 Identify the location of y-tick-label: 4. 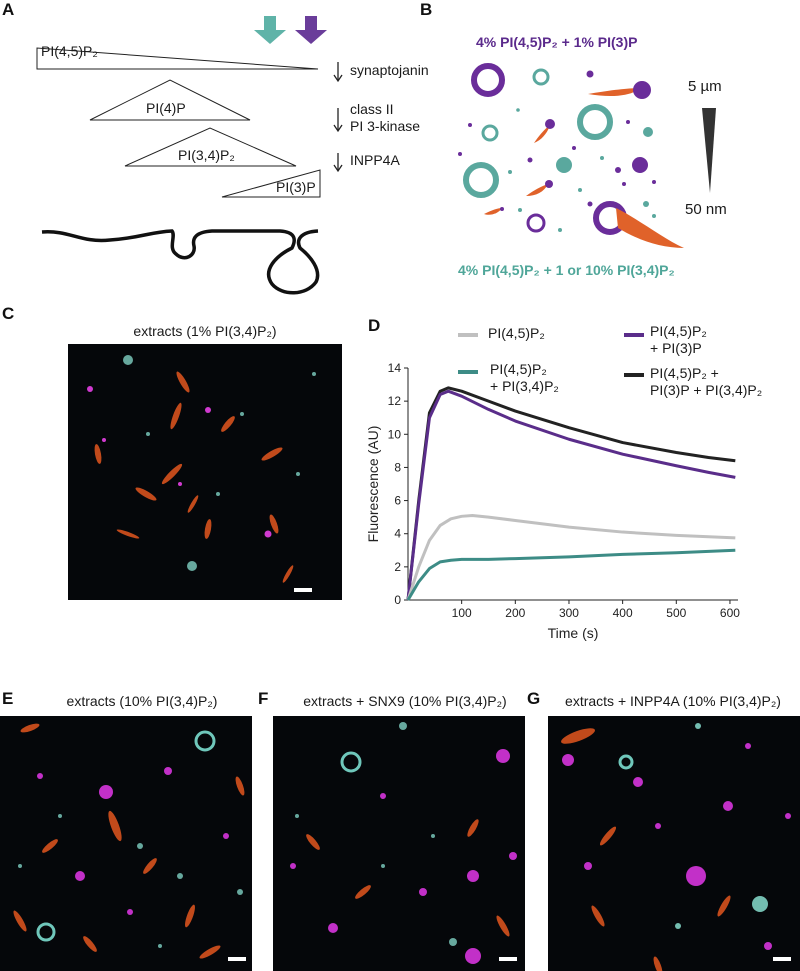
(397, 534).